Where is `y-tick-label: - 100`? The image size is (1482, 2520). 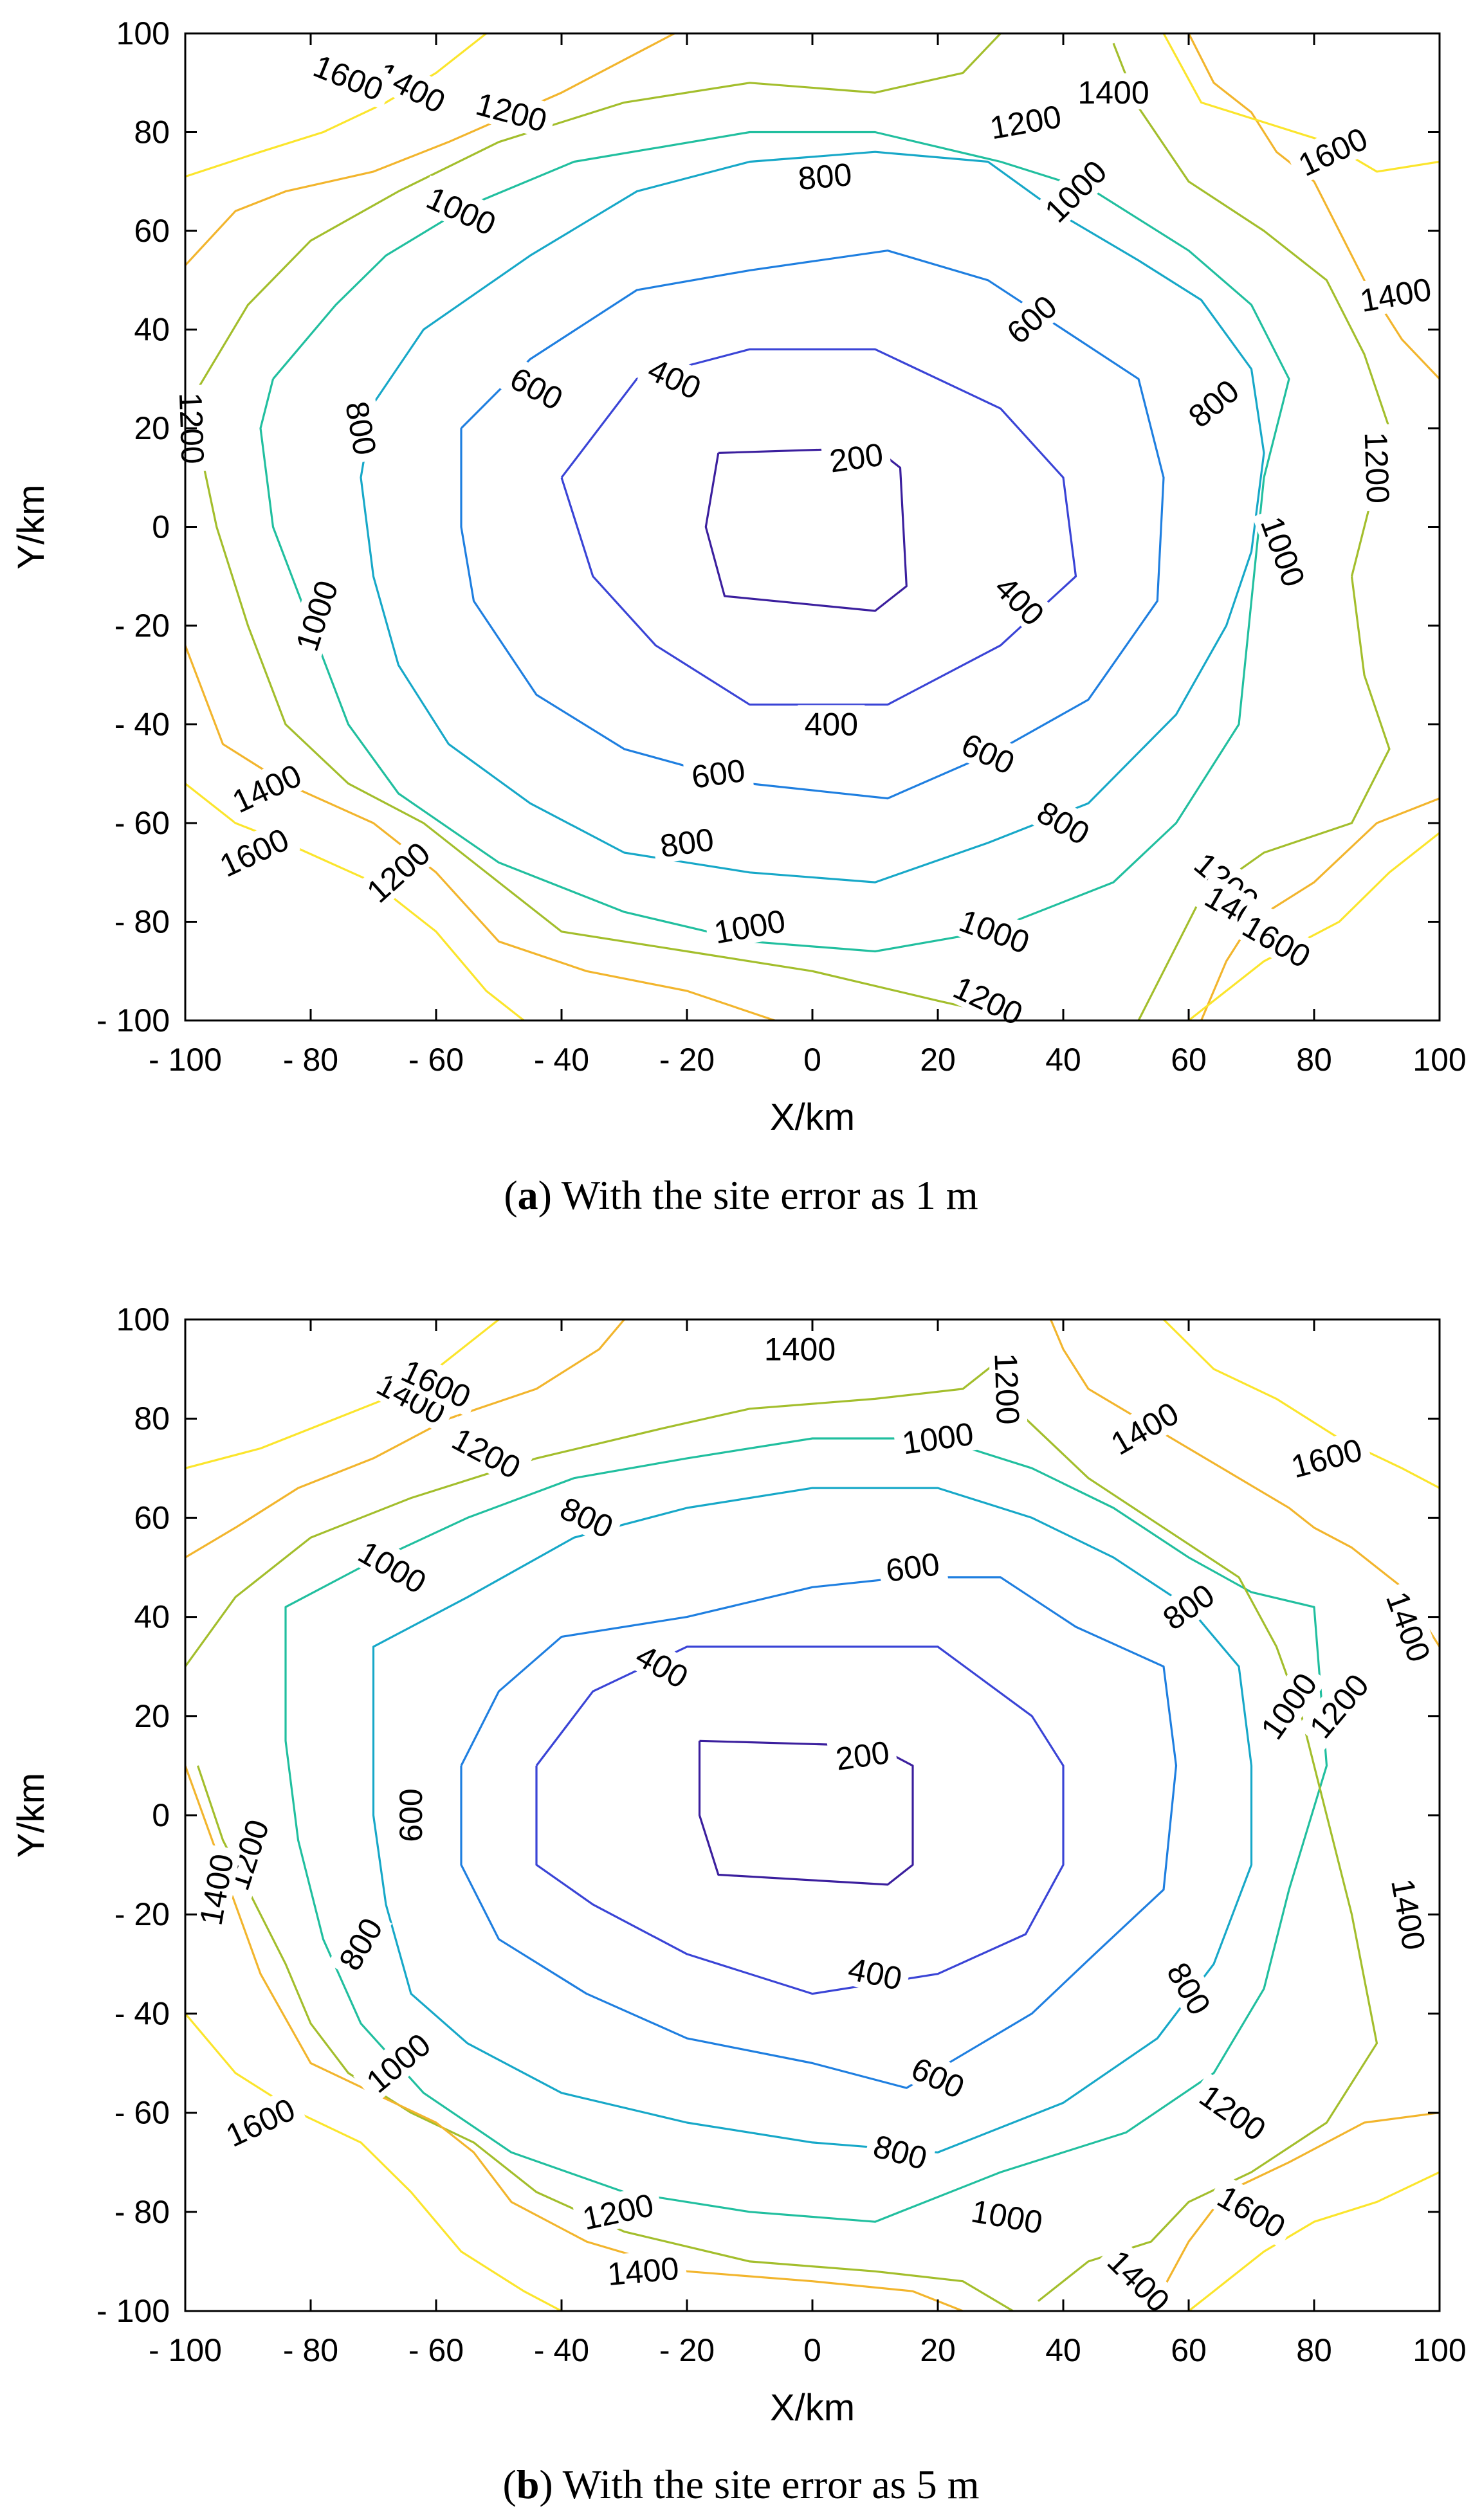
y-tick-label: - 100 is located at coordinates (133, 2311).